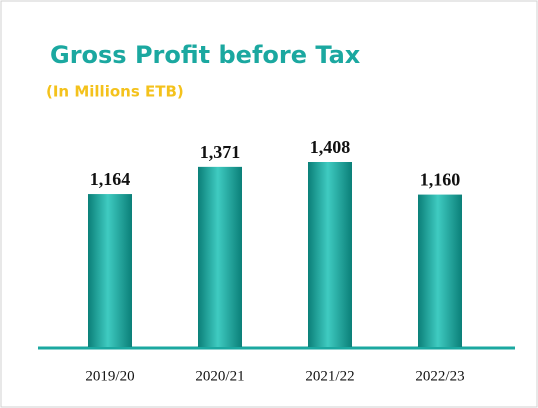 This screenshot has width=538, height=408. Describe the element at coordinates (219, 376) in the screenshot. I see `x-tick-label: 2020/21` at that location.